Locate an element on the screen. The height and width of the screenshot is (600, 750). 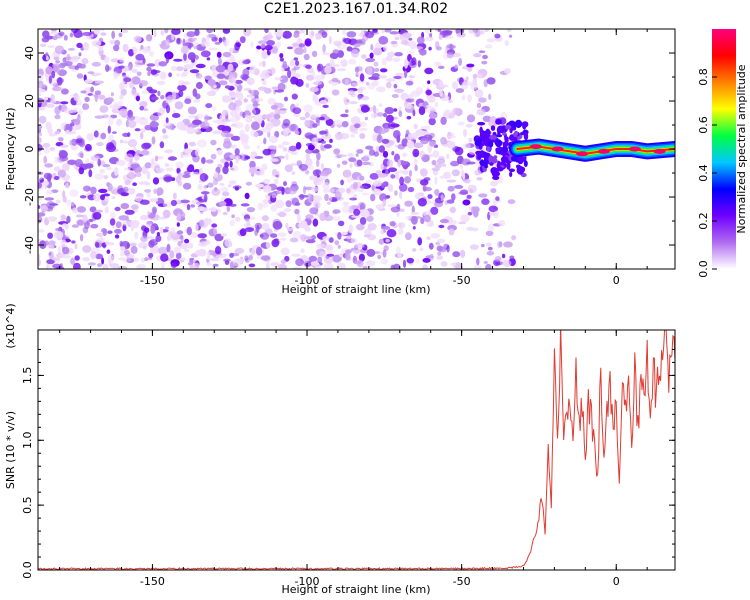
transition-blob is located at coordinates (508, 127).